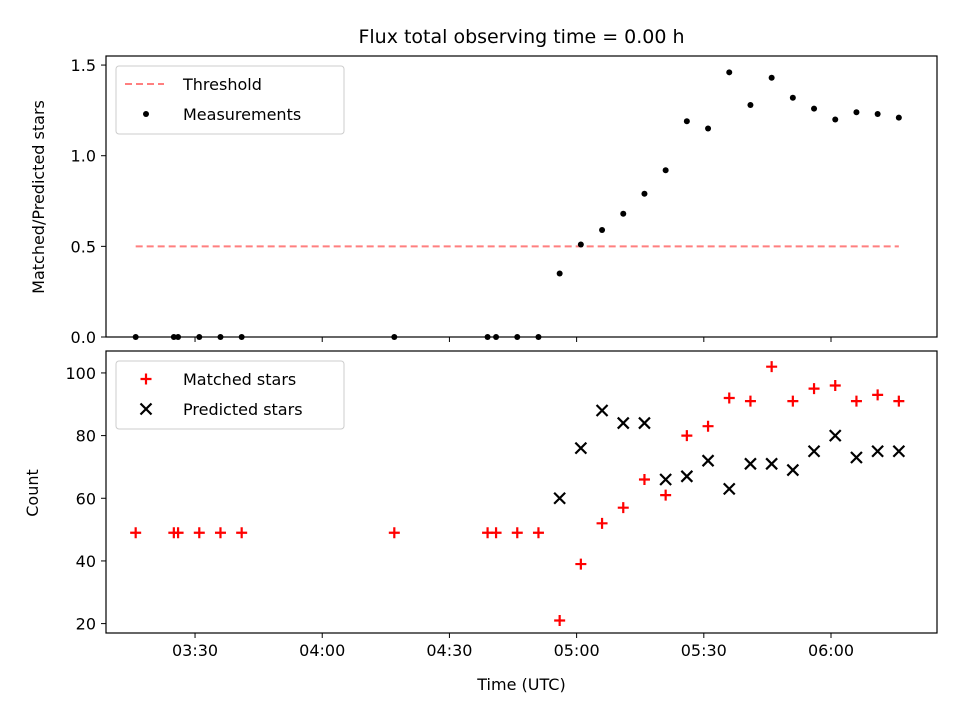 This screenshot has width=960, height=720. What do you see at coordinates (83, 156) in the screenshot?
I see `top-y-tick-label: 1.0` at bounding box center [83, 156].